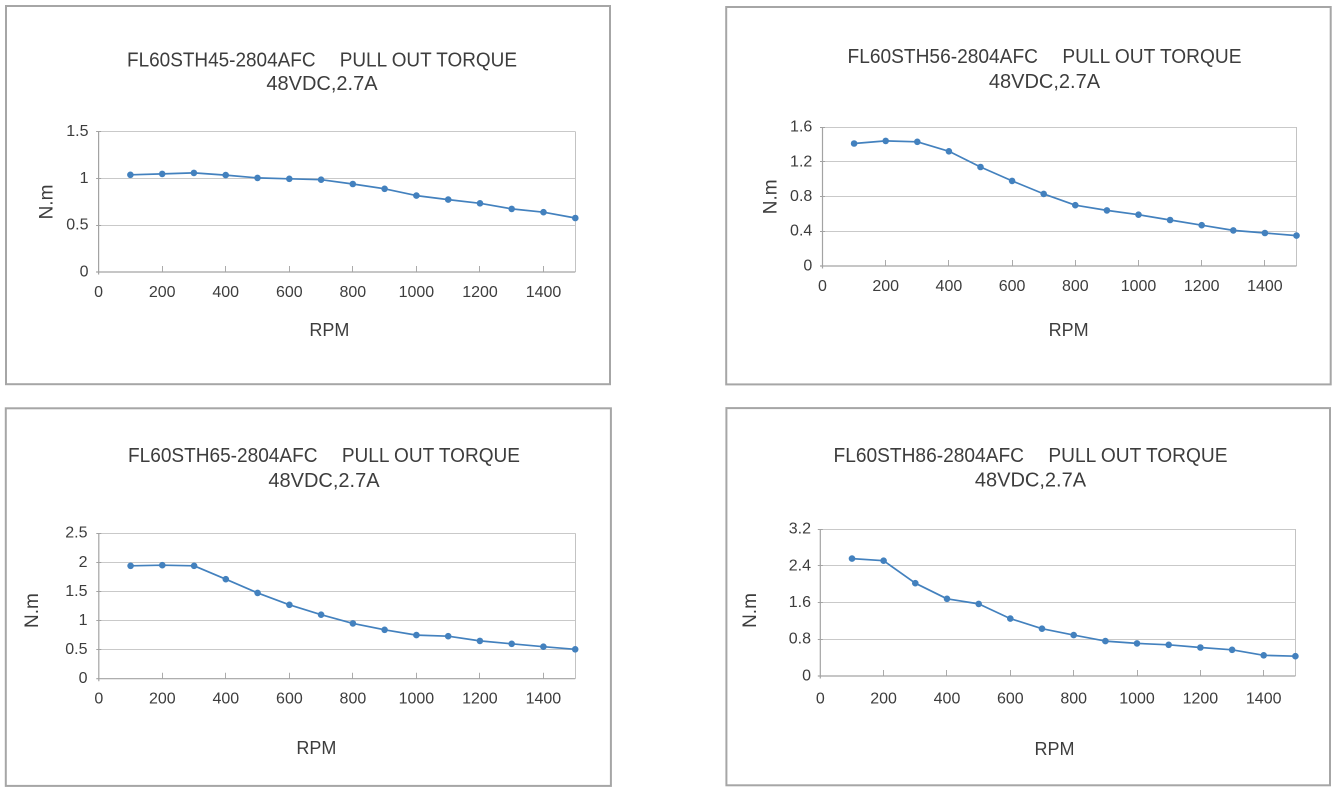 This screenshot has width=1340, height=796. What do you see at coordinates (322, 60) in the screenshot?
I see `svg-text:FL60STH45-2804AFC PULL OUT T: FL60STH45-2804AFC PULL OUT TORQUE` at bounding box center [322, 60].